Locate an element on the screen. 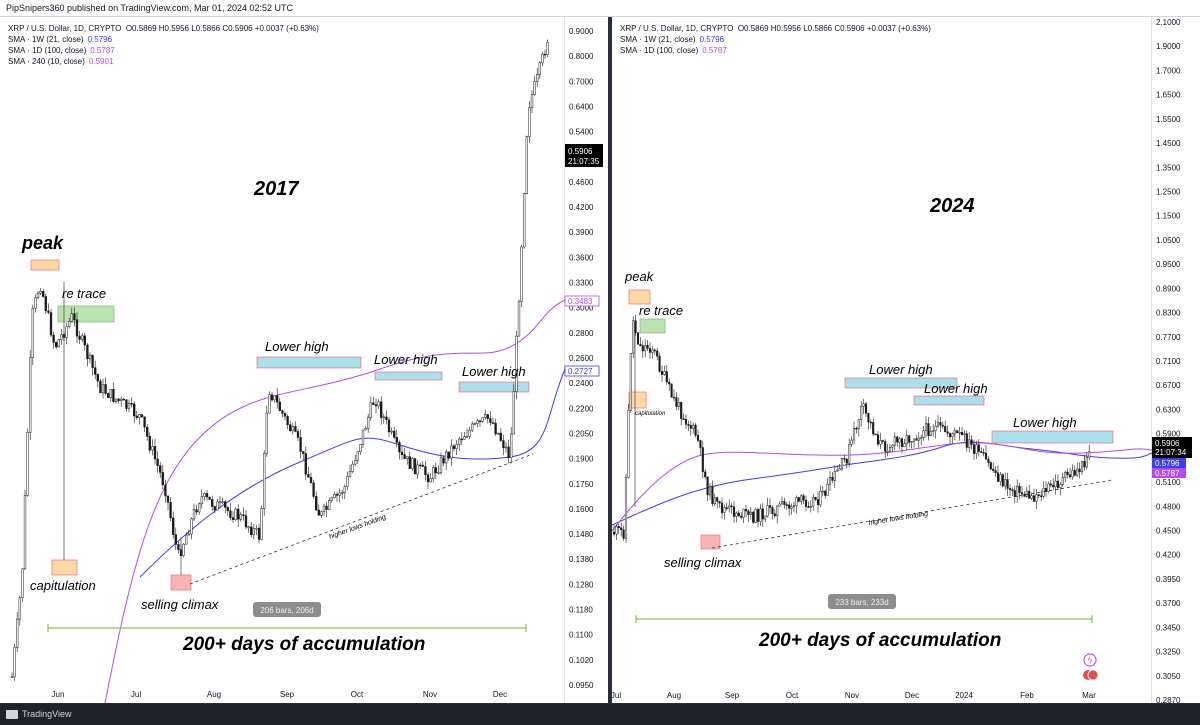 The width and height of the screenshot is (1200, 725). footer-bar: TradingView is located at coordinates (600, 714).